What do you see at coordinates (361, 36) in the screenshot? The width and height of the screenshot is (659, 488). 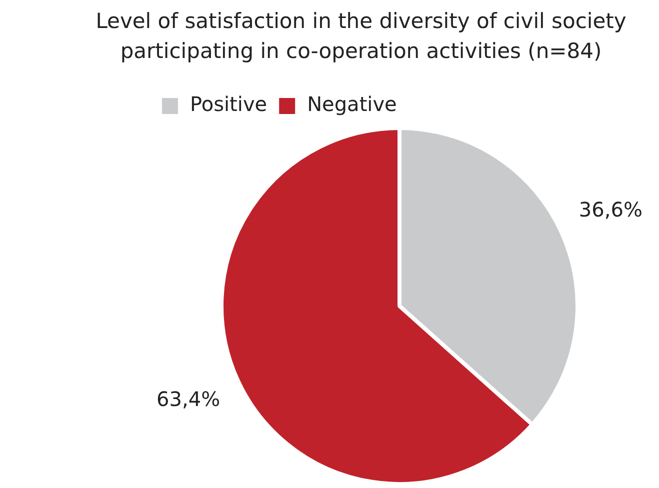 I see `chart-title: Level of satisfaction in the diversity of civil society participating in co-operation activities (n=84)` at bounding box center [361, 36].